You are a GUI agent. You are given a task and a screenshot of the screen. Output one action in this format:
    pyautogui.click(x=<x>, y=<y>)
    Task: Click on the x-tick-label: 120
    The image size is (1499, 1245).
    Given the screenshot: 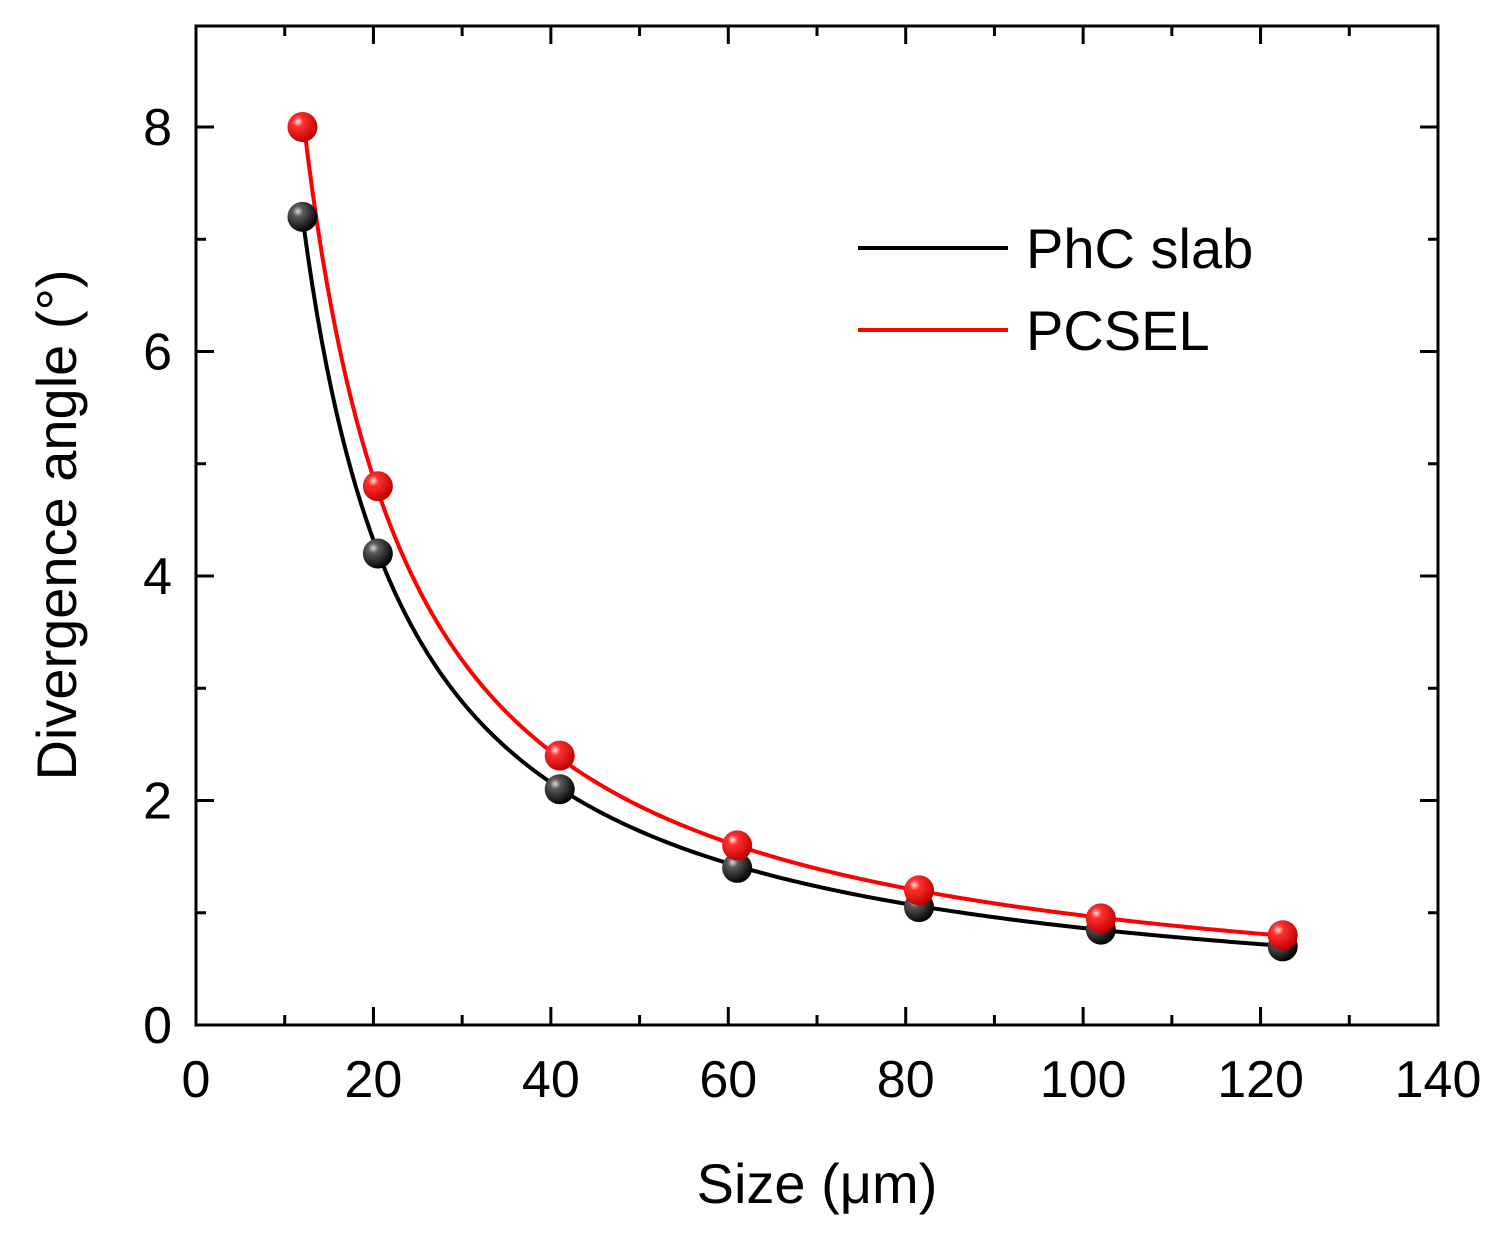 What is the action you would take?
    pyautogui.click(x=1260, y=1080)
    